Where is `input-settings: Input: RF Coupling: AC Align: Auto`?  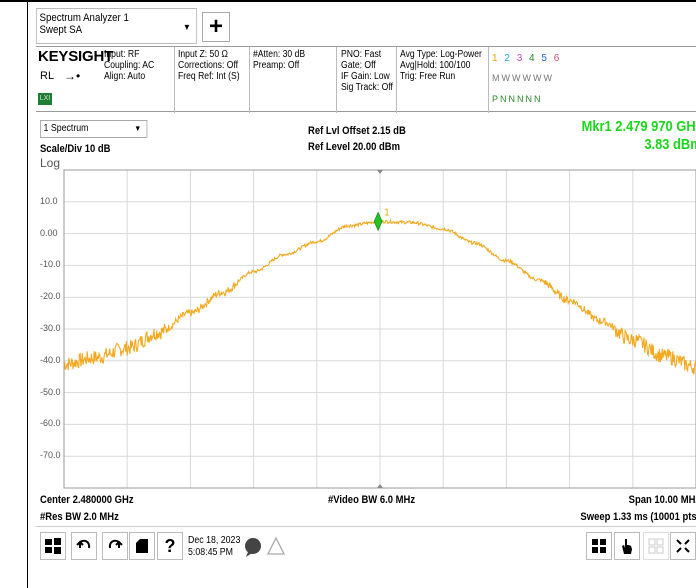
input-settings: Input: RF Coupling: AC Align: Auto is located at coordinates (129, 65).